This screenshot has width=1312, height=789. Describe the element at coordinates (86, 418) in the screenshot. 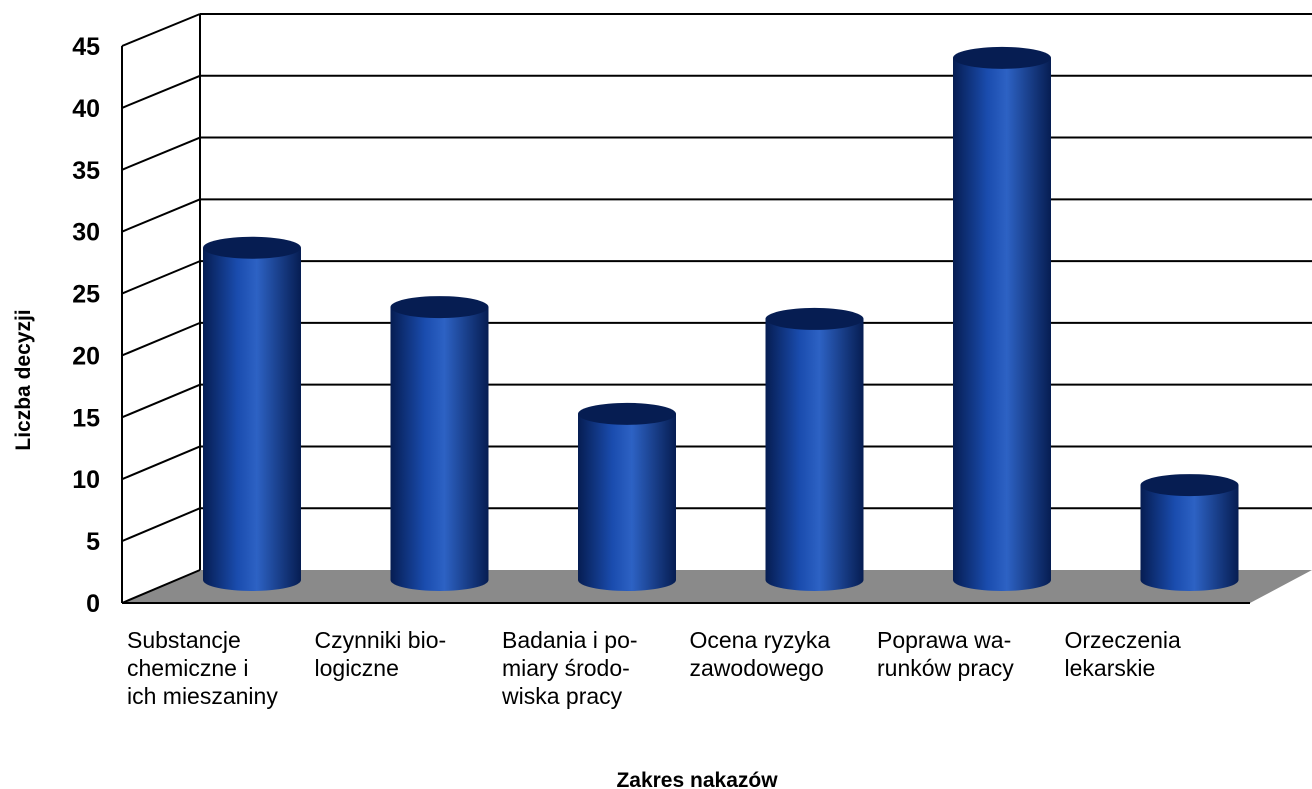

I see `y-tick-label: 15` at that location.